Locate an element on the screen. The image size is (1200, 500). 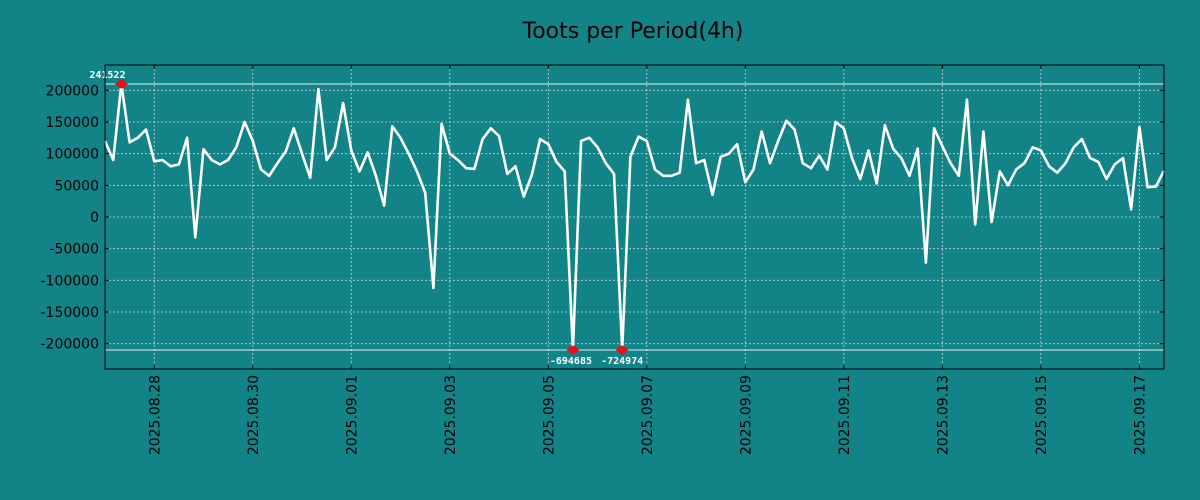
x-tick-label: 2025.09.05 is located at coordinates (549, 415).